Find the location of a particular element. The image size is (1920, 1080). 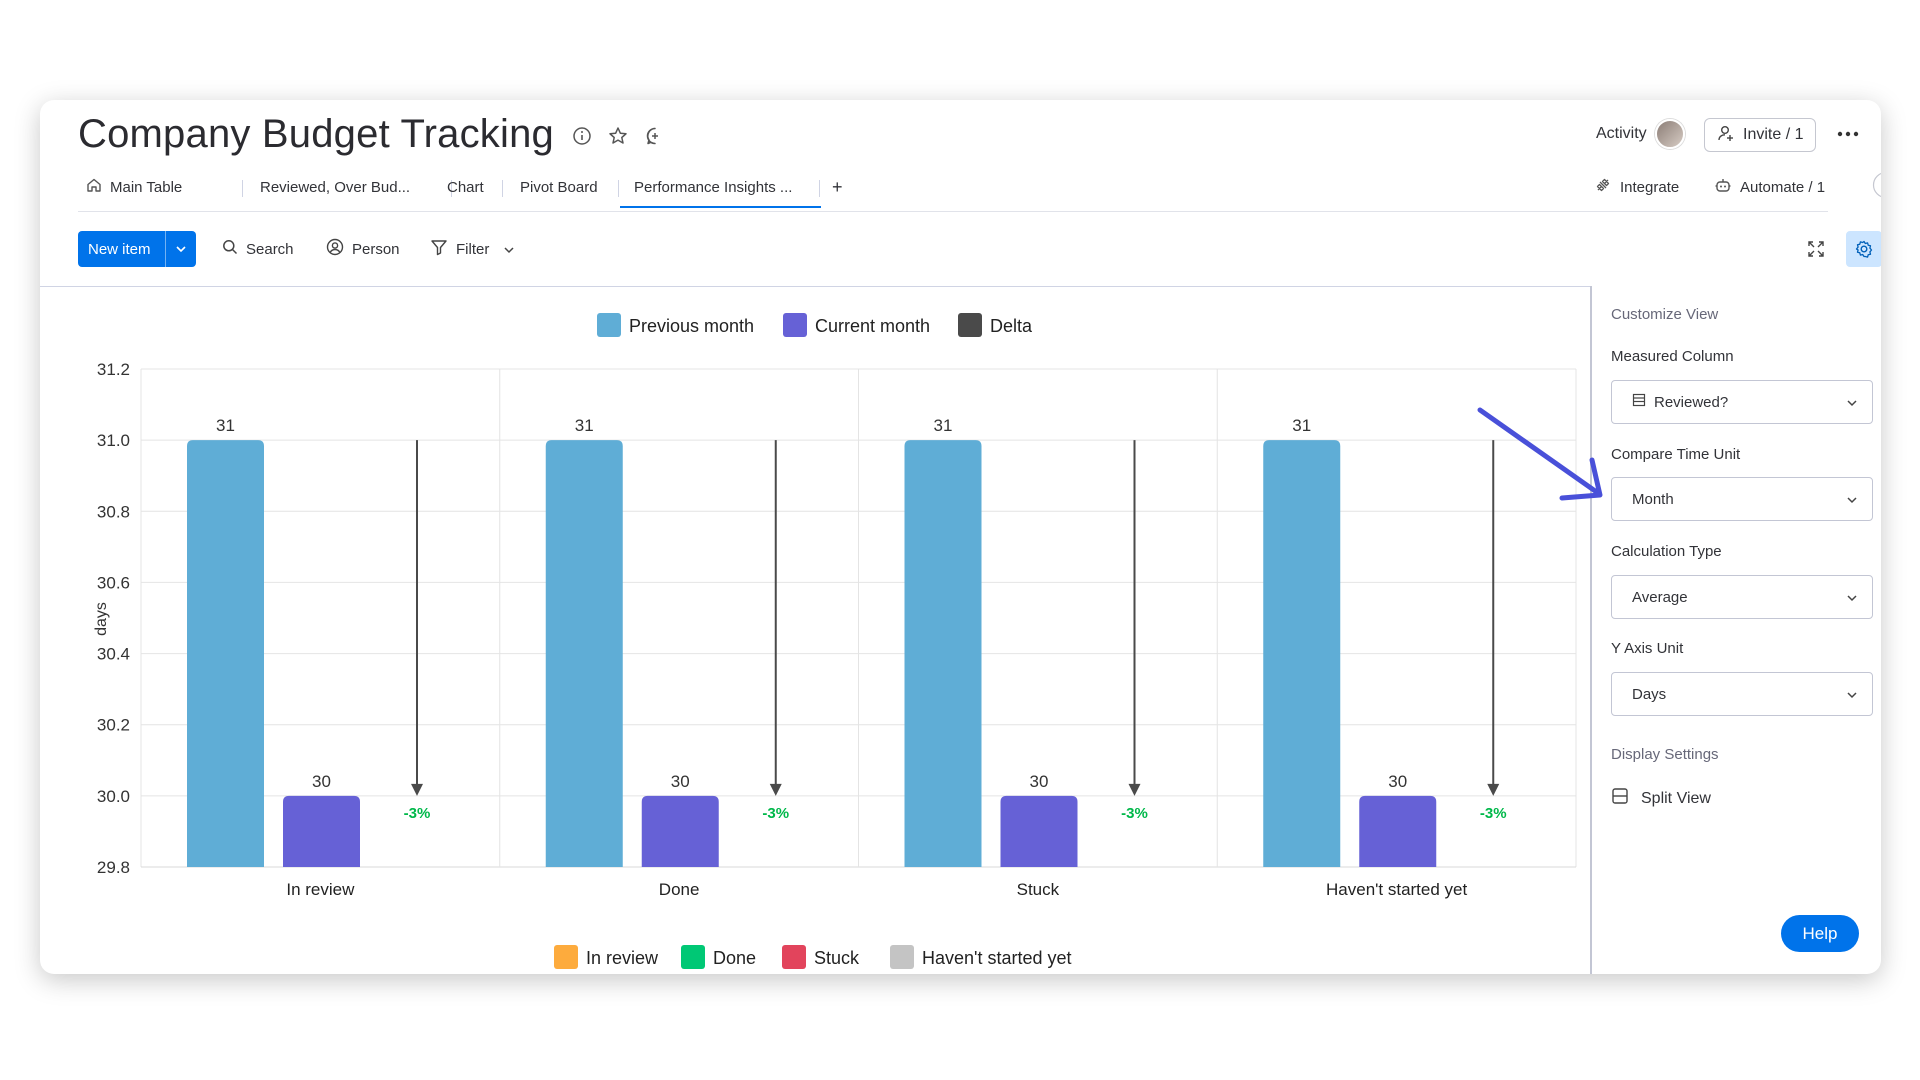

integrate-icon is located at coordinates (1603, 187).